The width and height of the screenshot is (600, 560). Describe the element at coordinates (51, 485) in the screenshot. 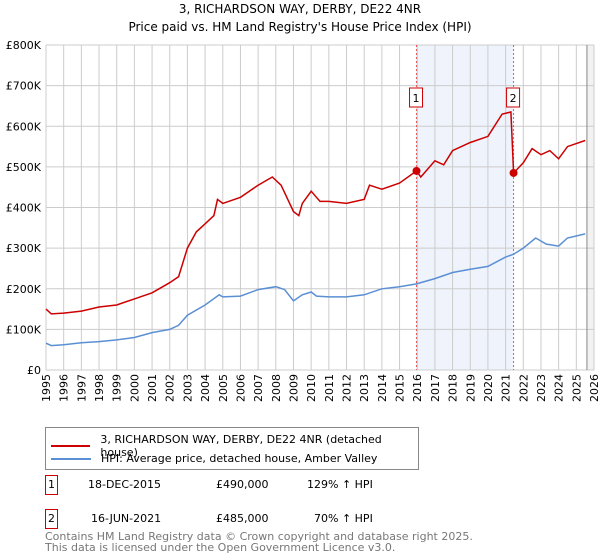

I see `sale-badge: 1` at that location.